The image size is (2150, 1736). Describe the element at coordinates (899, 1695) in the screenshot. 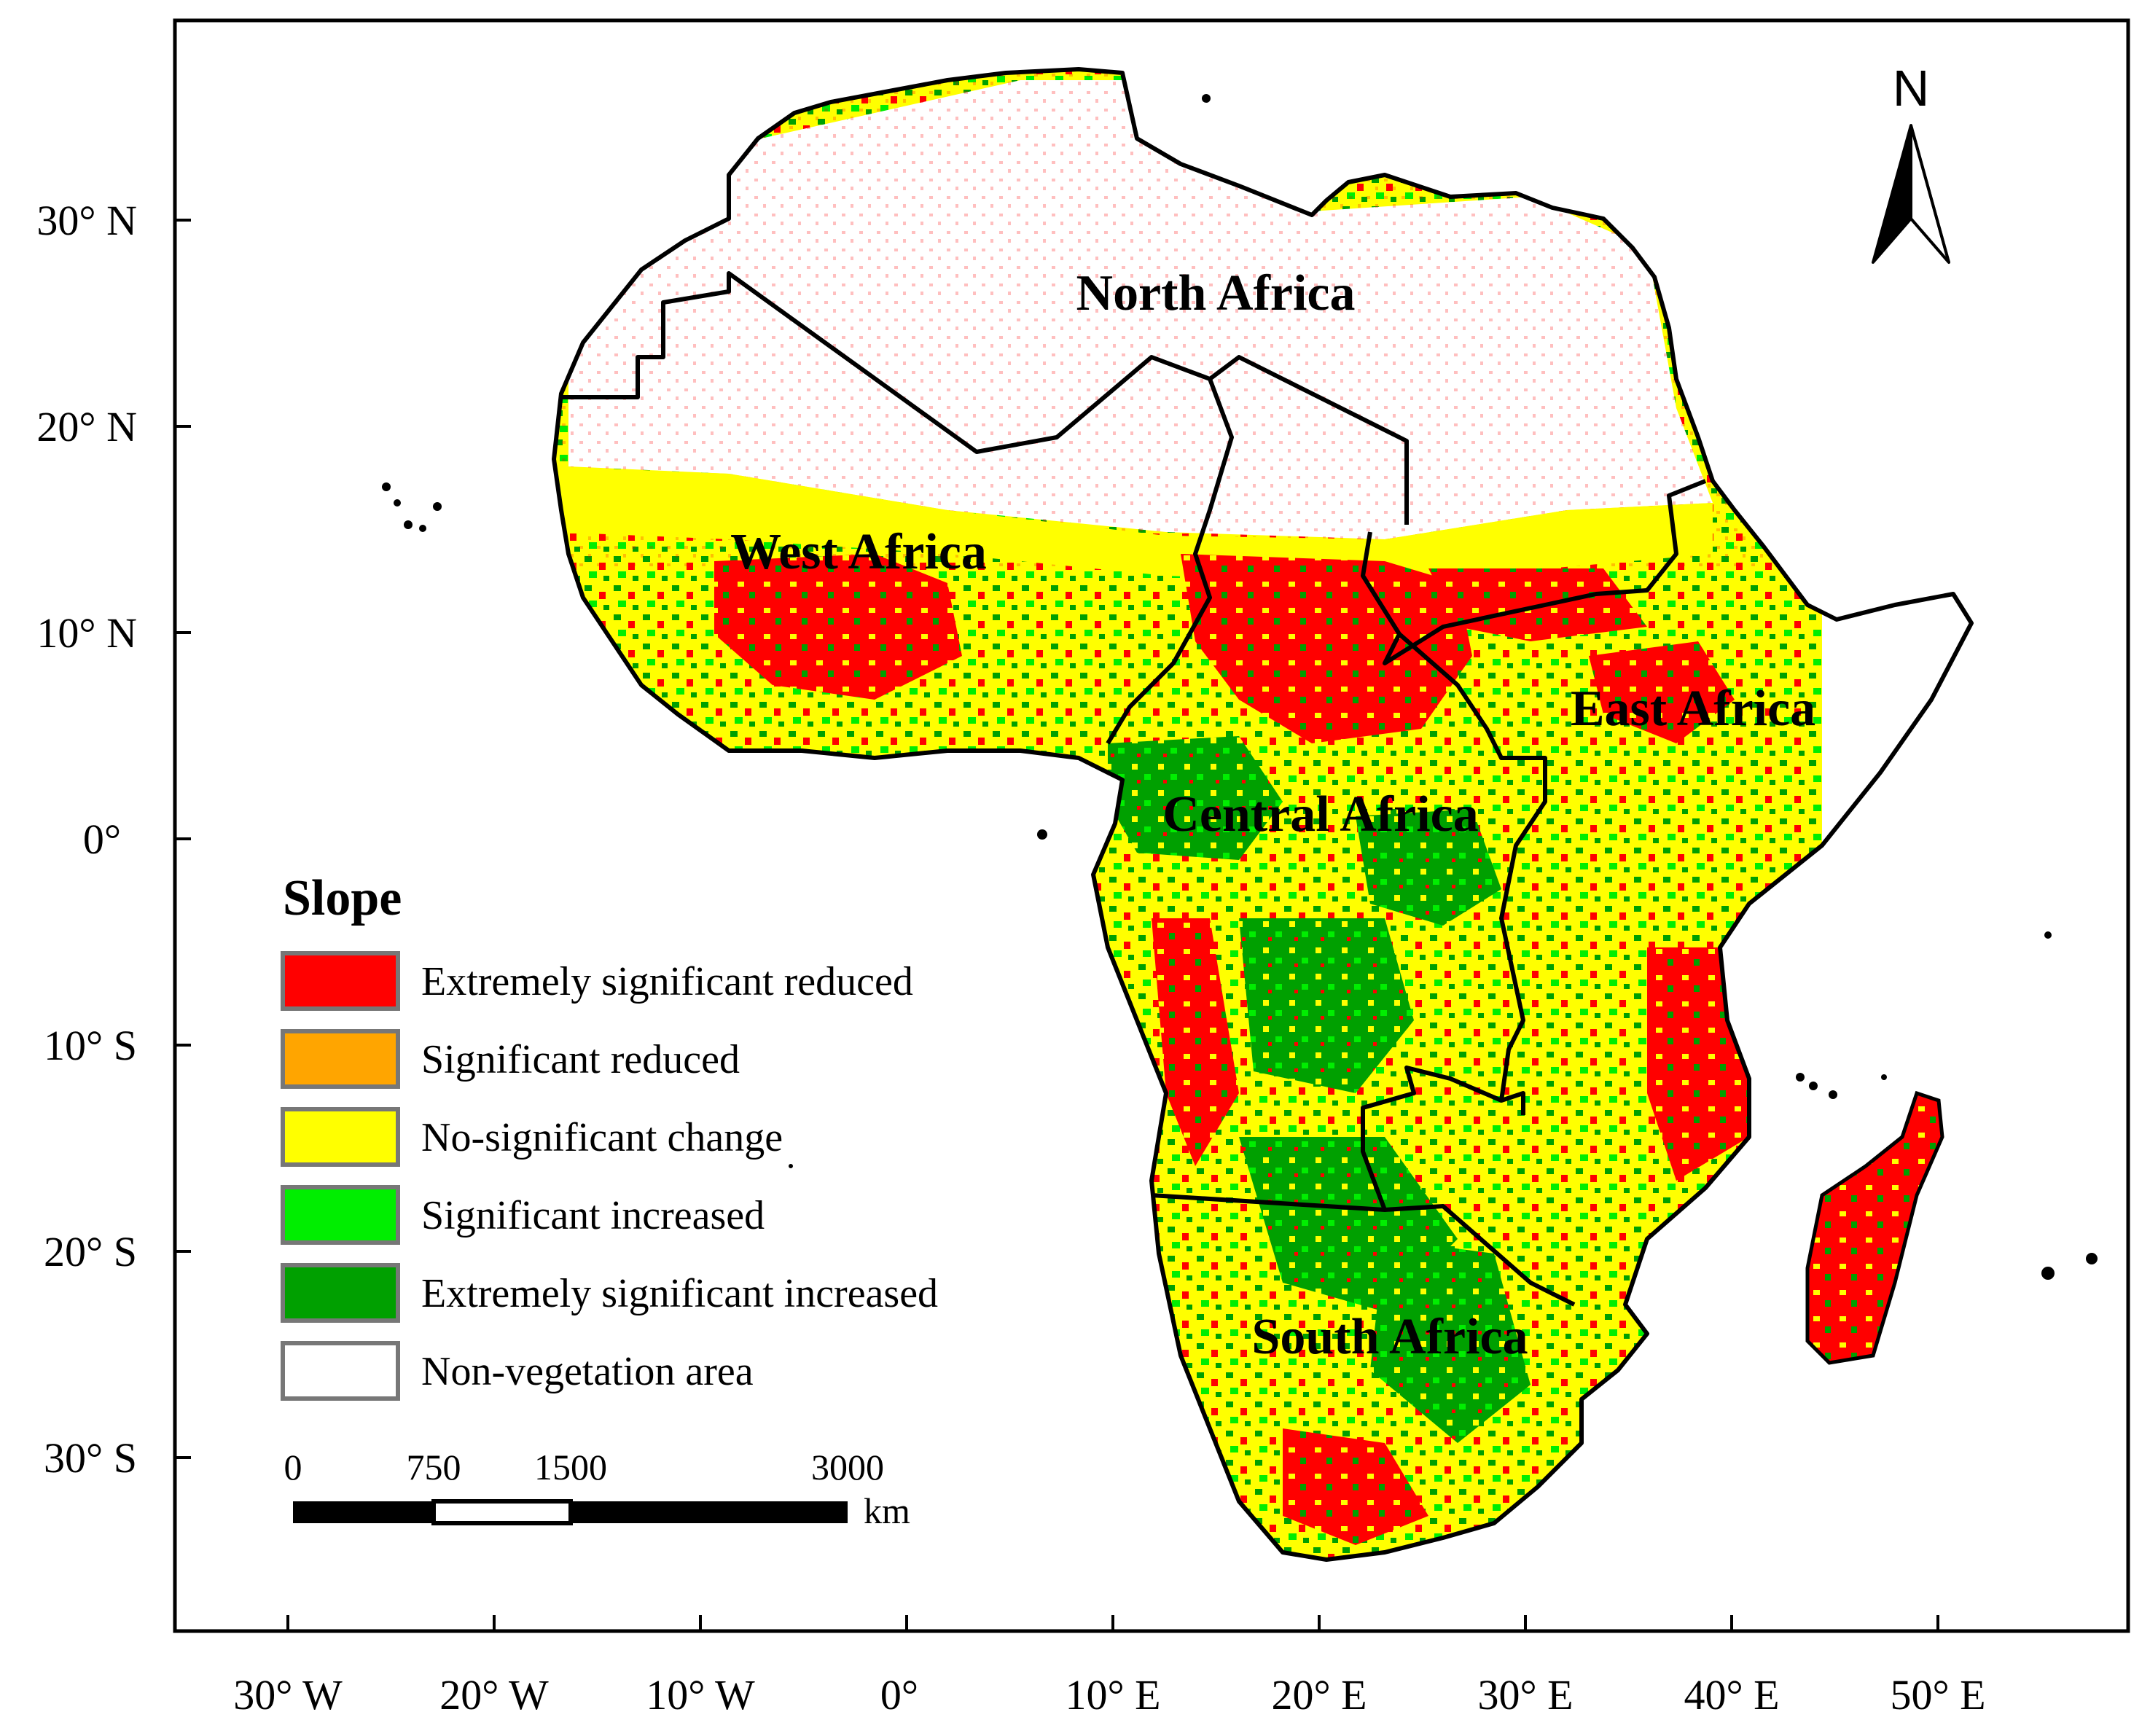

I see `x-tick-0: 0°` at that location.